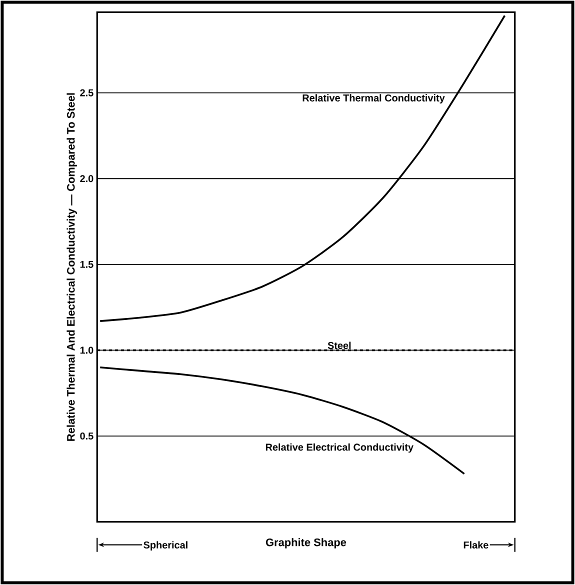  I want to click on y-tick-label: 2.0, so click(87, 178).